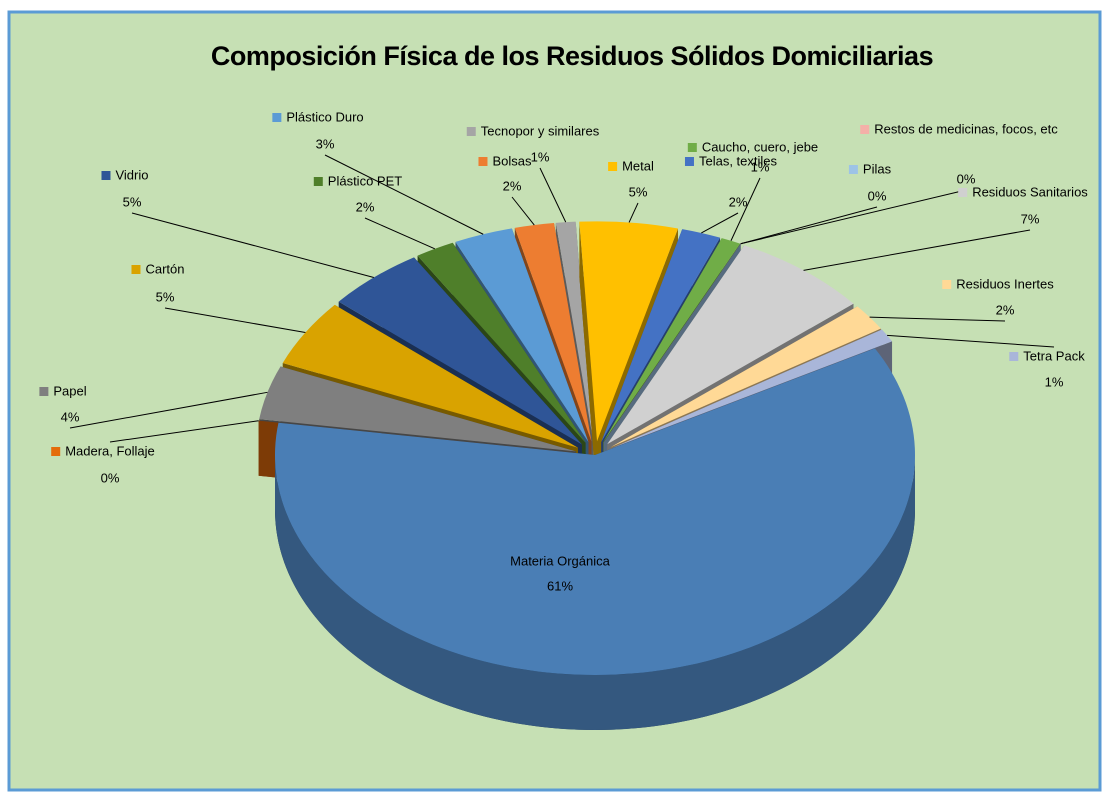 The image size is (1110, 799). Describe the element at coordinates (164, 268) in the screenshot. I see `category-label: Cartón` at that location.